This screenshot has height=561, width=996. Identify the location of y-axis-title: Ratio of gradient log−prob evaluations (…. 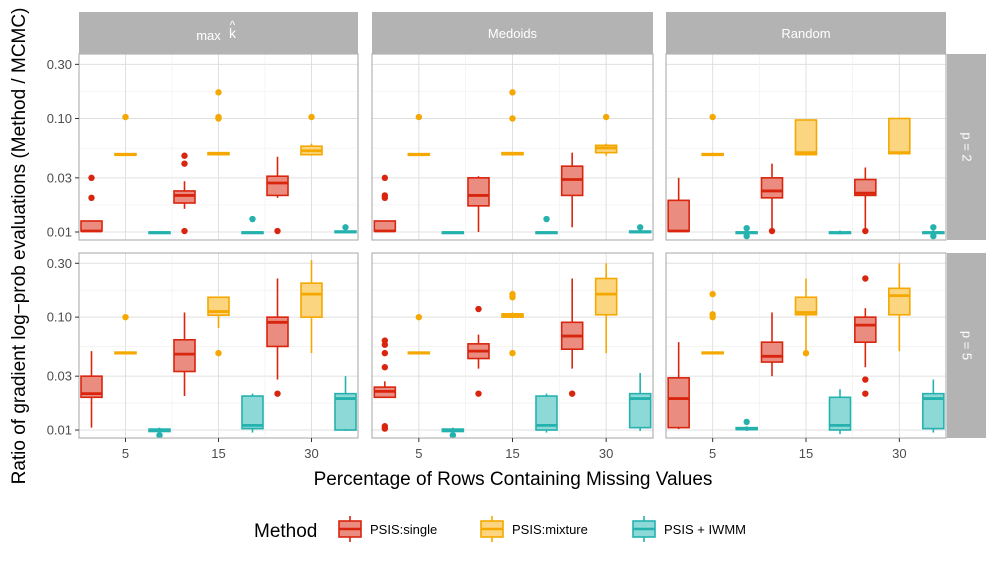
(19, 246).